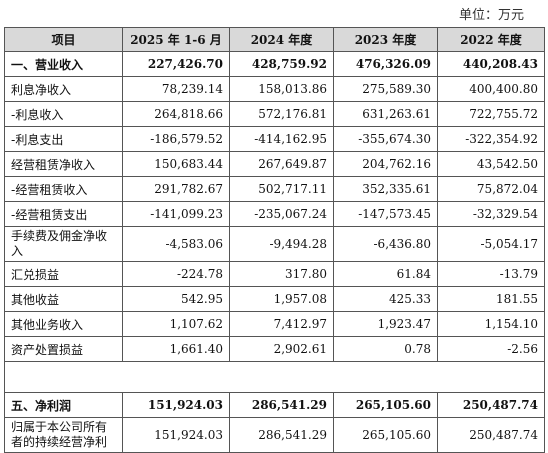 The height and width of the screenshot is (453, 548). Describe the element at coordinates (281, 89) in the screenshot. I see `value-cell: 158,013.86` at that location.